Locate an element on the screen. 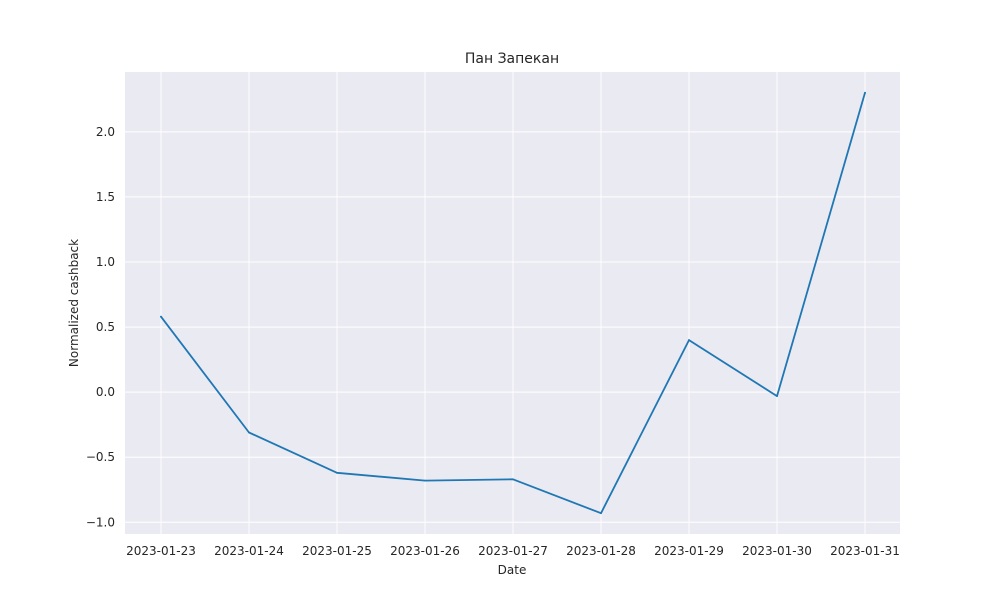 Image resolution: width=1000 pixels, height=600 pixels. x-tick-label: 2023-01-31 is located at coordinates (865, 551).